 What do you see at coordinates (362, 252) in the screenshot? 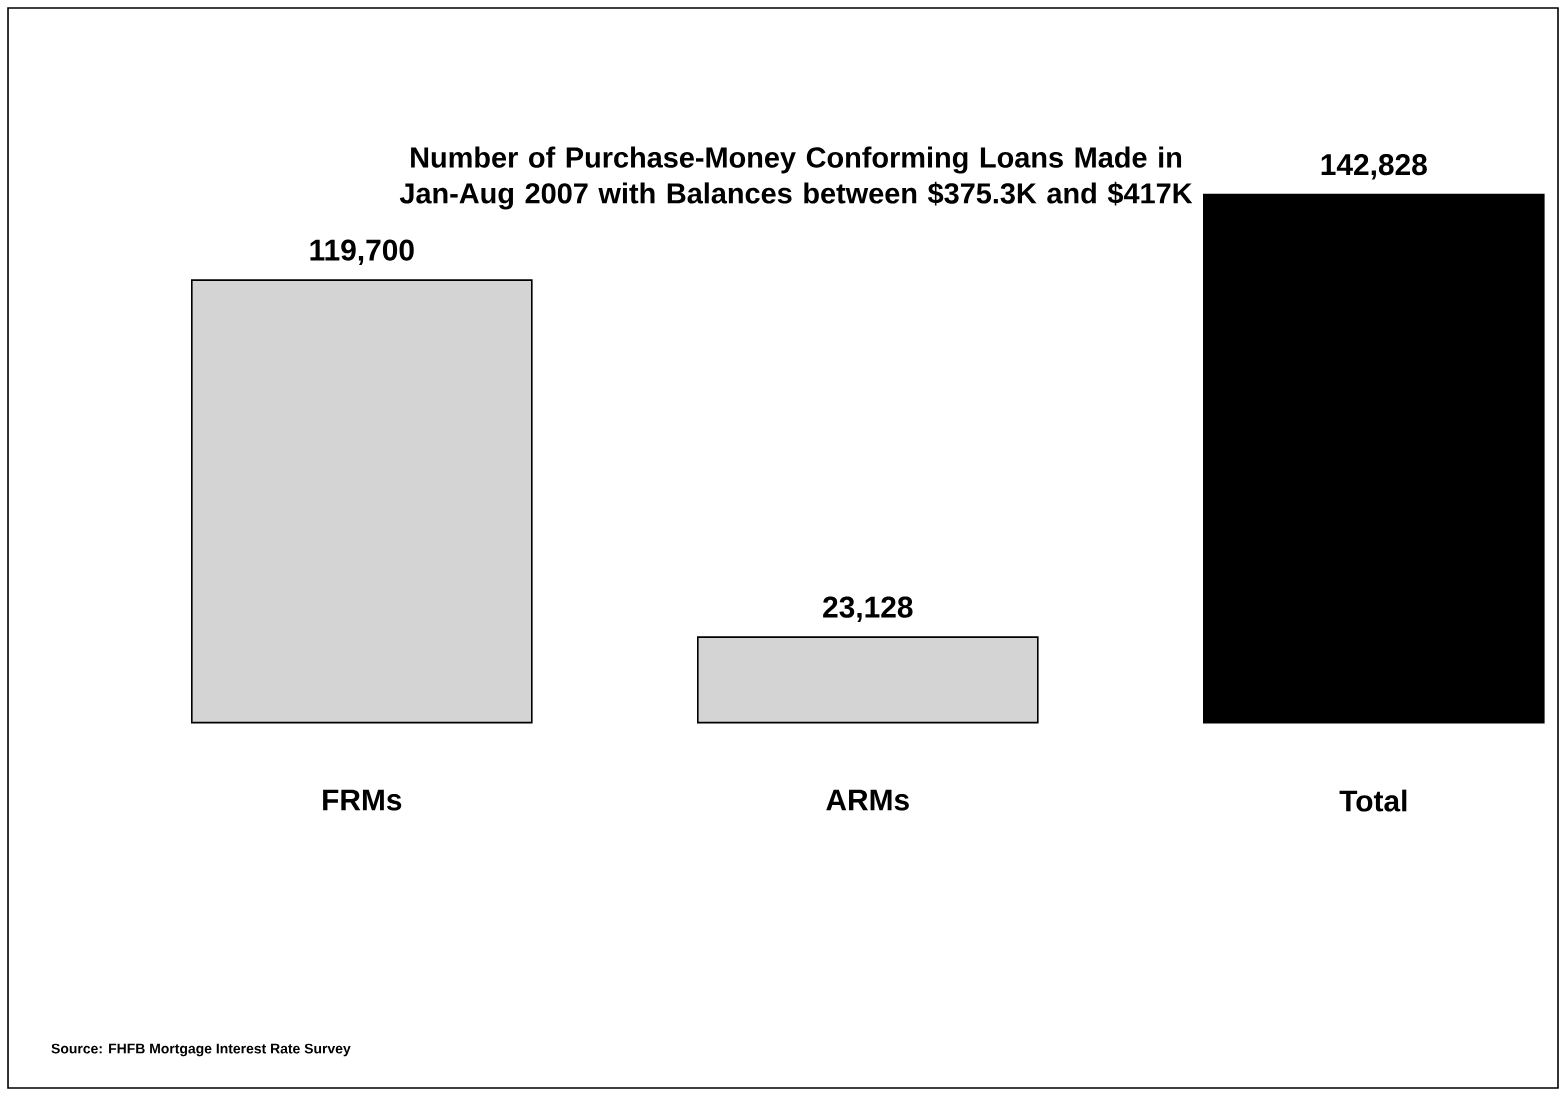
I see `data-label: 119,700` at bounding box center [362, 252].